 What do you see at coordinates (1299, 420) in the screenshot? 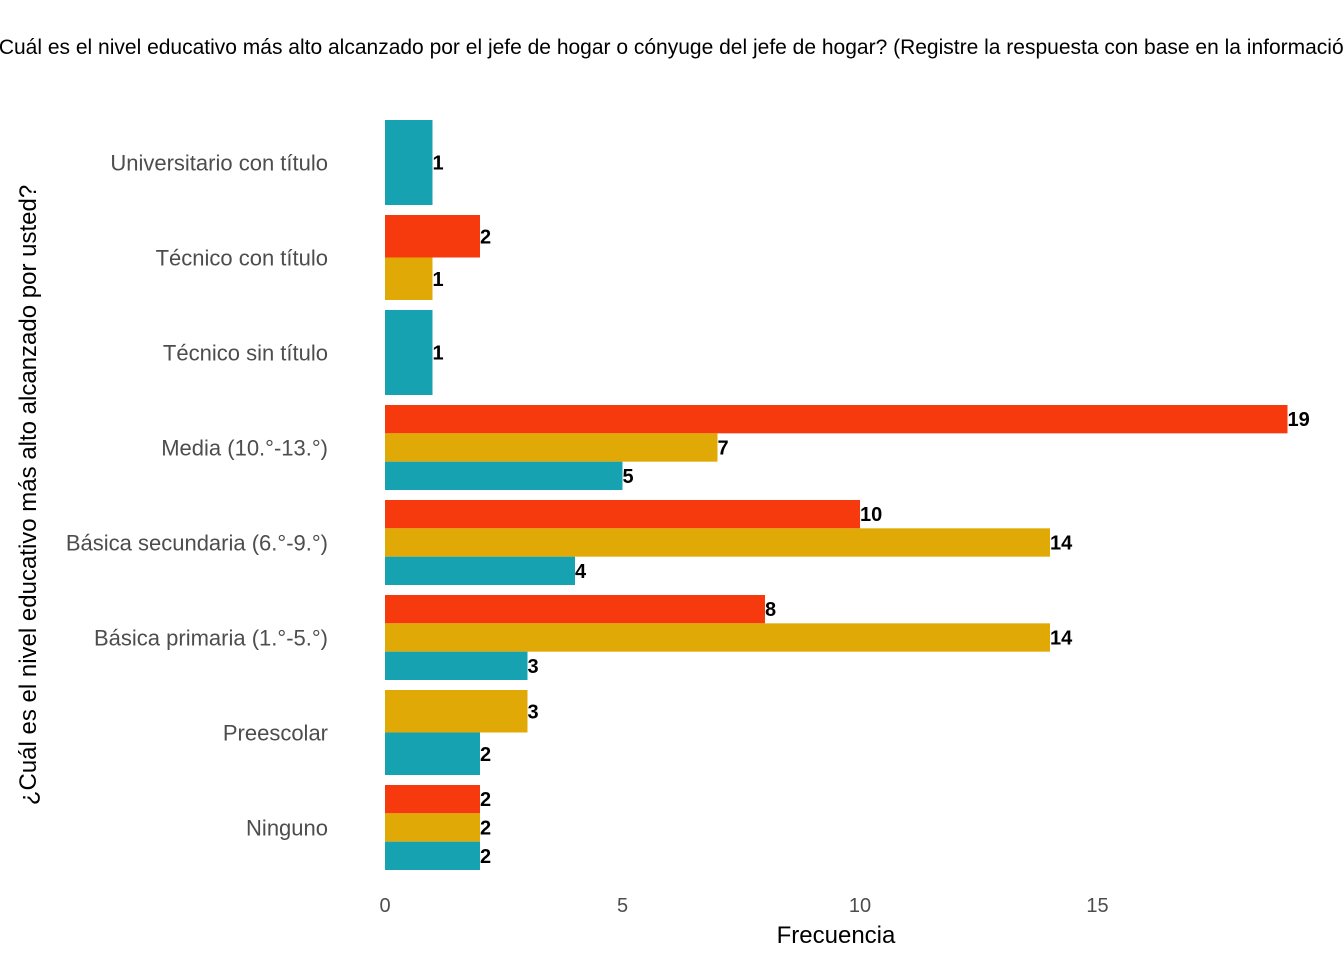
I see `data-label: 19` at bounding box center [1299, 420].